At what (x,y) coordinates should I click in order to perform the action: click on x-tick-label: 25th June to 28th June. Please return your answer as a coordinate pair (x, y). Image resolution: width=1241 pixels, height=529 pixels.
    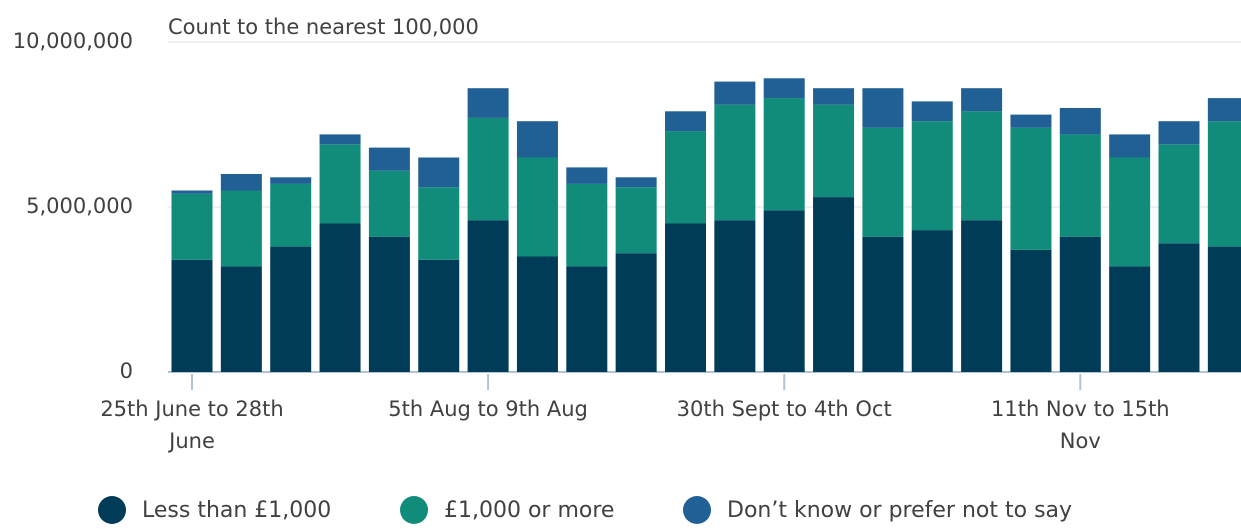
    Looking at the image, I should click on (192, 425).